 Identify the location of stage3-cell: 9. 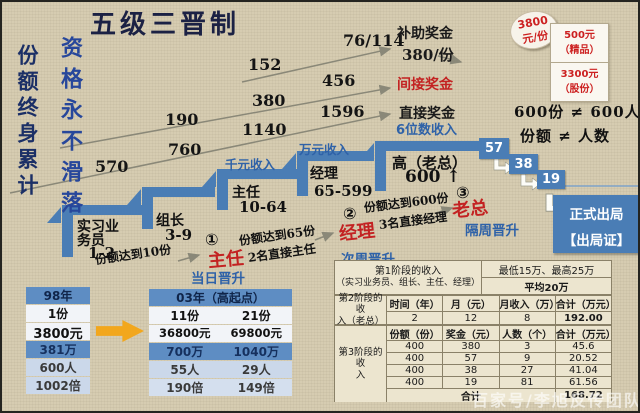
(527, 358).